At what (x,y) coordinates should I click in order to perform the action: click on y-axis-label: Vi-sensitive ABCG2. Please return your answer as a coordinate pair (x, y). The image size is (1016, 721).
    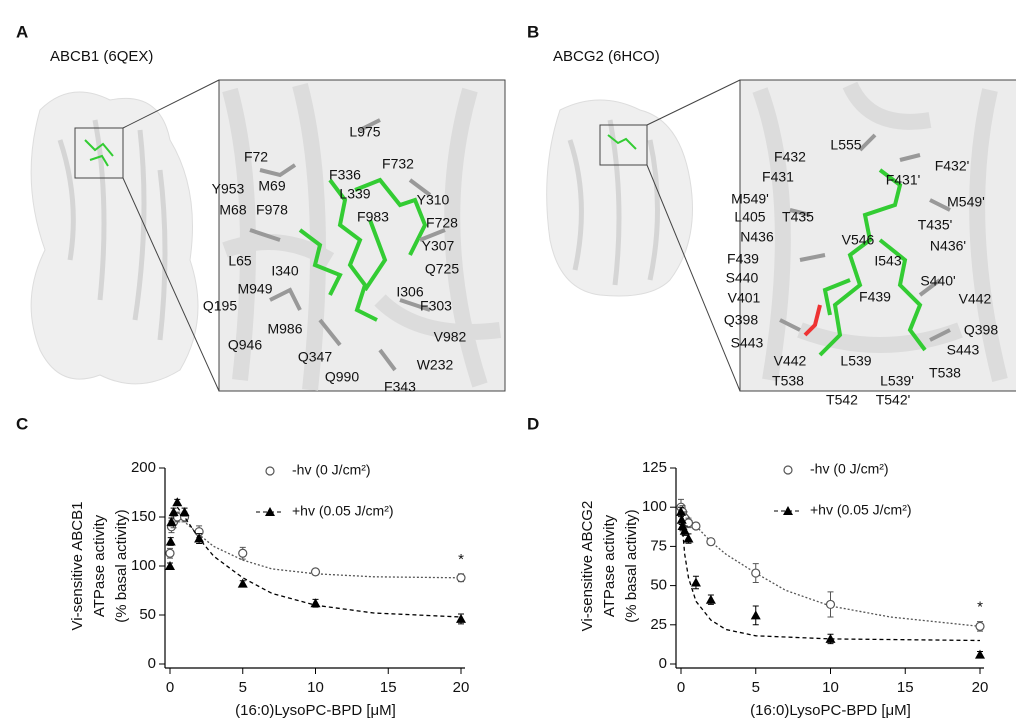
    Looking at the image, I should click on (587, 566).